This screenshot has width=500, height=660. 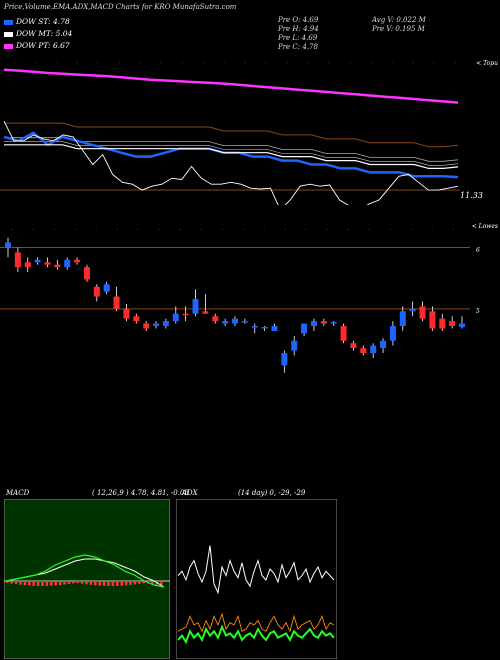 What do you see at coordinates (298, 20) in the screenshot?
I see `ohlc-open: Pre O: 4.69` at bounding box center [298, 20].